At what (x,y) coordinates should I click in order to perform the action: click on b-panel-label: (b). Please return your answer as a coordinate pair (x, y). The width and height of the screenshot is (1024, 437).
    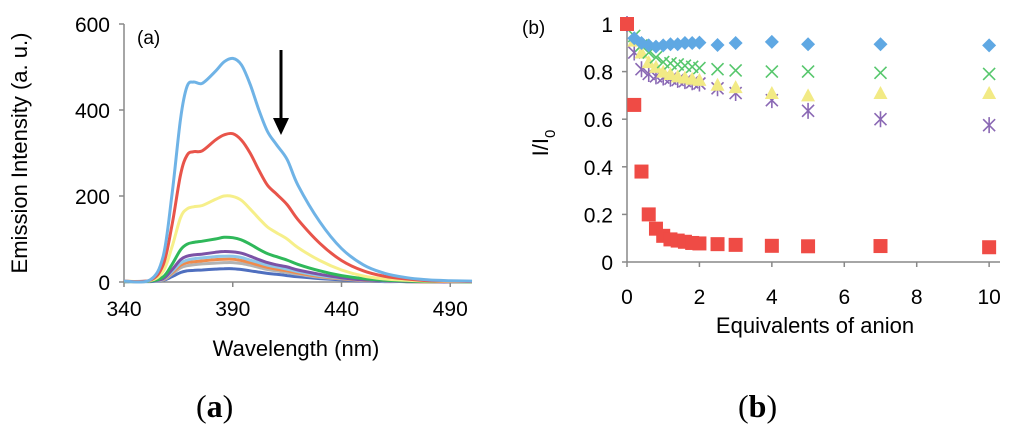
    Looking at the image, I should click on (533, 28).